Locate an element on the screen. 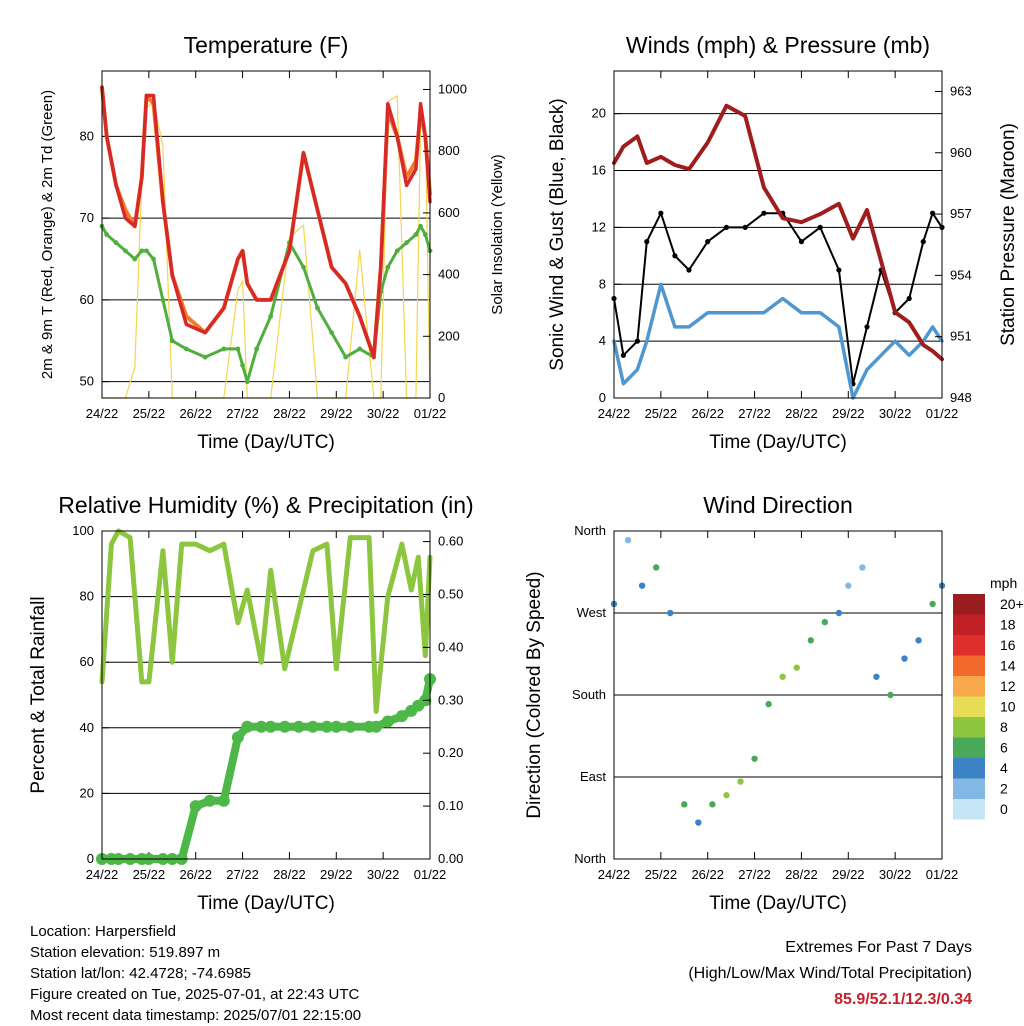 The image size is (1024, 1026). y-right-tick-label: 0.40 is located at coordinates (450, 646).